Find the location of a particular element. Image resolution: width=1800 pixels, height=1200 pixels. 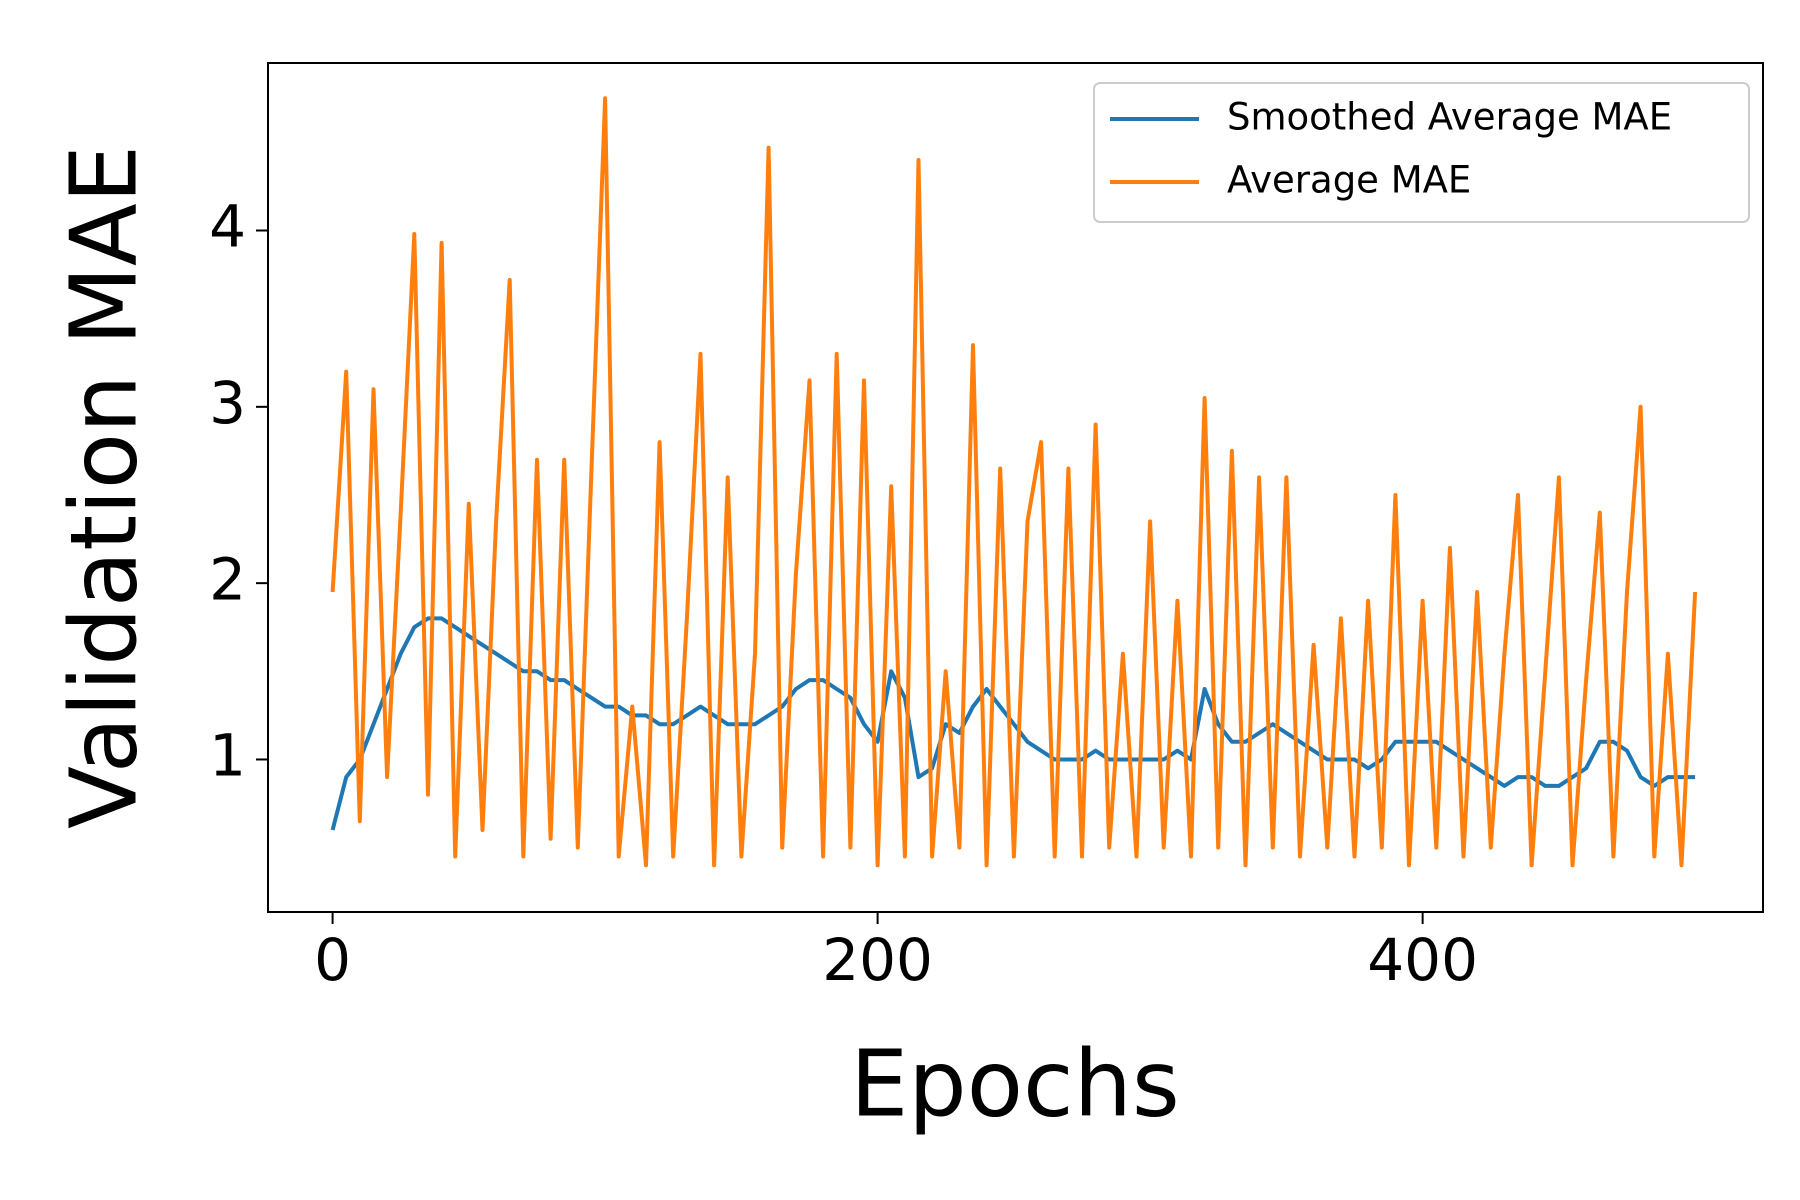

x-tick-label: 200 is located at coordinates (877, 960).